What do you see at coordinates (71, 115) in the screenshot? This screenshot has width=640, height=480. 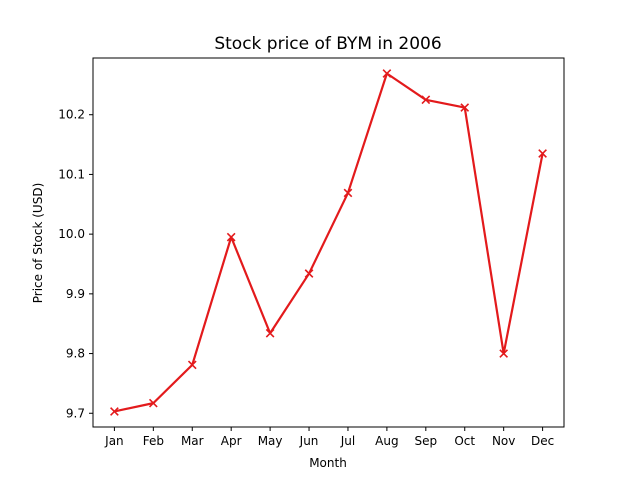 I see `y-tick-label: 10.2` at bounding box center [71, 115].